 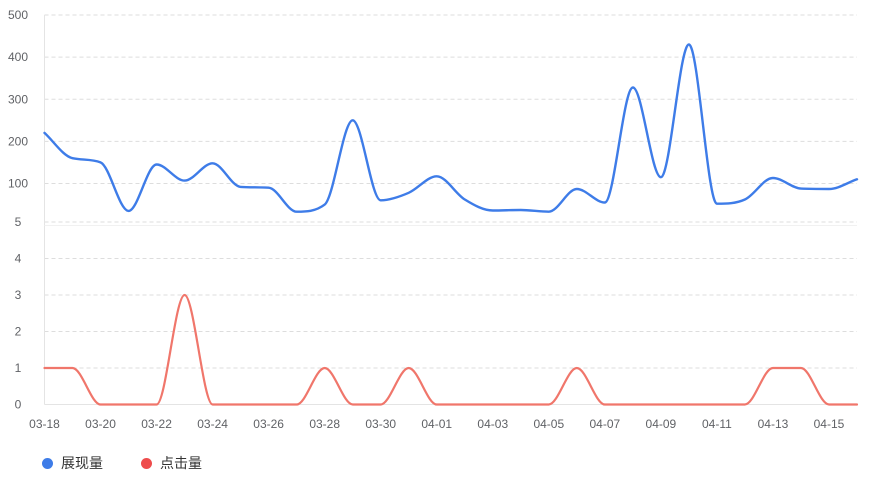 What do you see at coordinates (380, 424) in the screenshot?
I see `x-axis-tick-label: 03-30` at bounding box center [380, 424].